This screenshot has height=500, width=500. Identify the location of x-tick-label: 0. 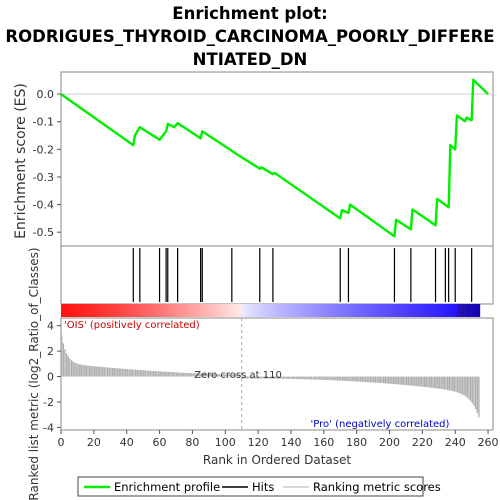
(61, 442).